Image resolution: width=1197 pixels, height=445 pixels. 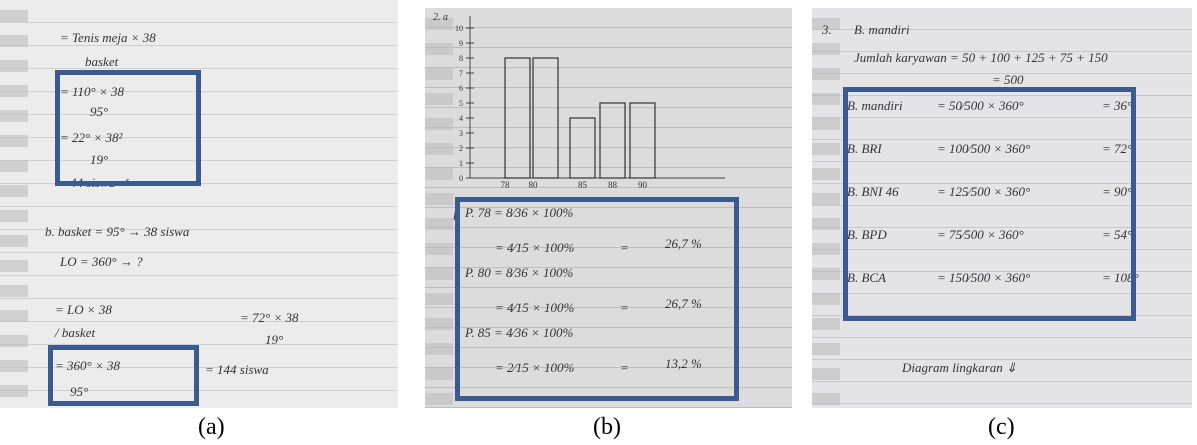 I want to click on chart-title: 2. a, so click(x=440, y=17).